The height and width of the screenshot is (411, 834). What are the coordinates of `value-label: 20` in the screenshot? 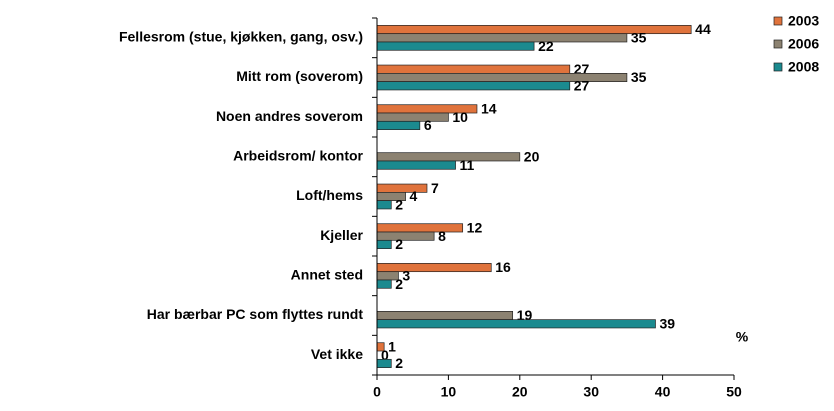 It's located at (532, 157).